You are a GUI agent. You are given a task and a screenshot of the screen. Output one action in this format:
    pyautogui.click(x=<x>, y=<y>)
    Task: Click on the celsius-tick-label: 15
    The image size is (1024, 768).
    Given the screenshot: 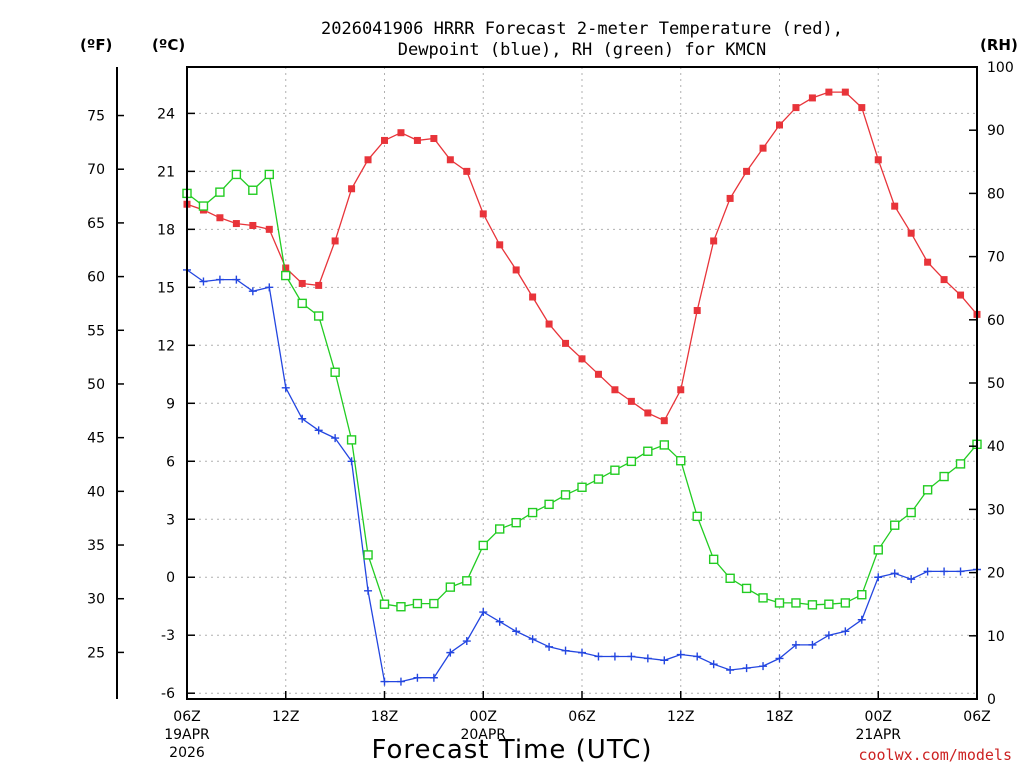 What is the action you would take?
    pyautogui.click(x=166, y=288)
    